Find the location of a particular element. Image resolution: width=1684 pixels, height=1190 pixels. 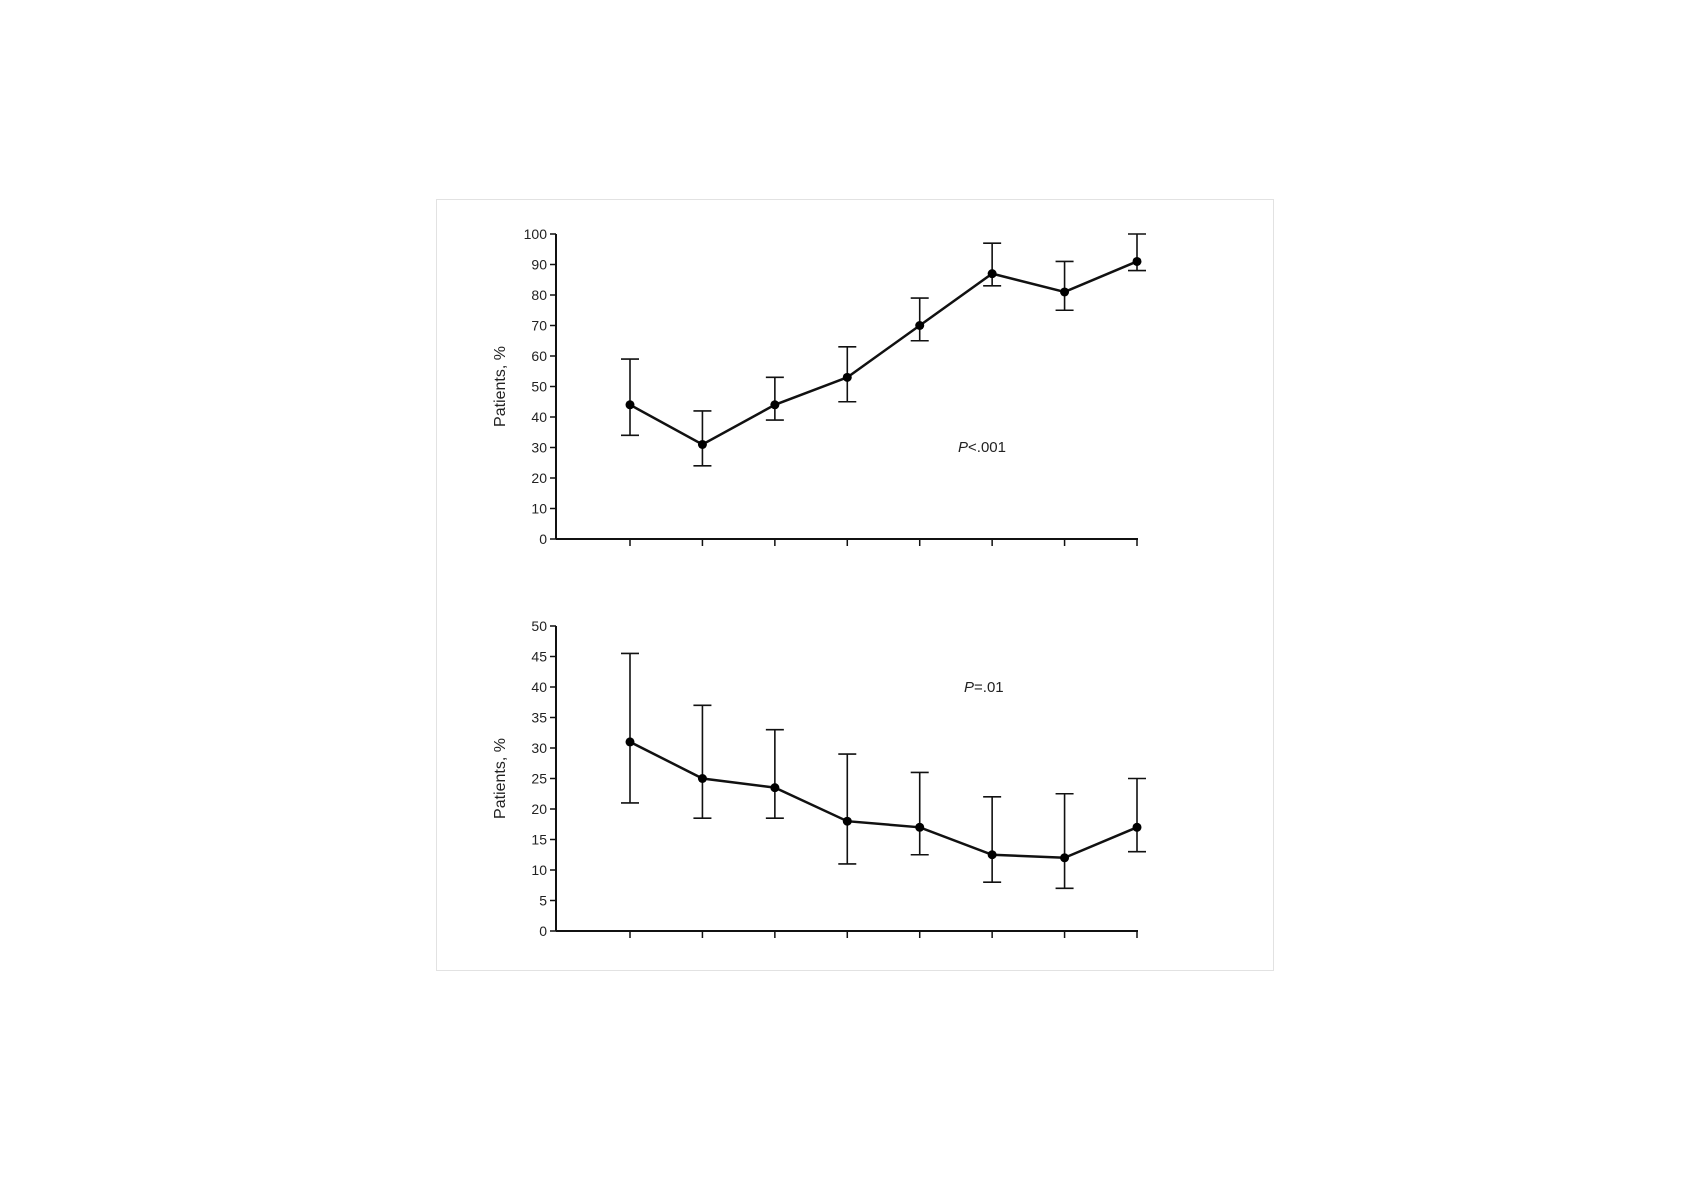

y-tick-label: 80 is located at coordinates (539, 295).